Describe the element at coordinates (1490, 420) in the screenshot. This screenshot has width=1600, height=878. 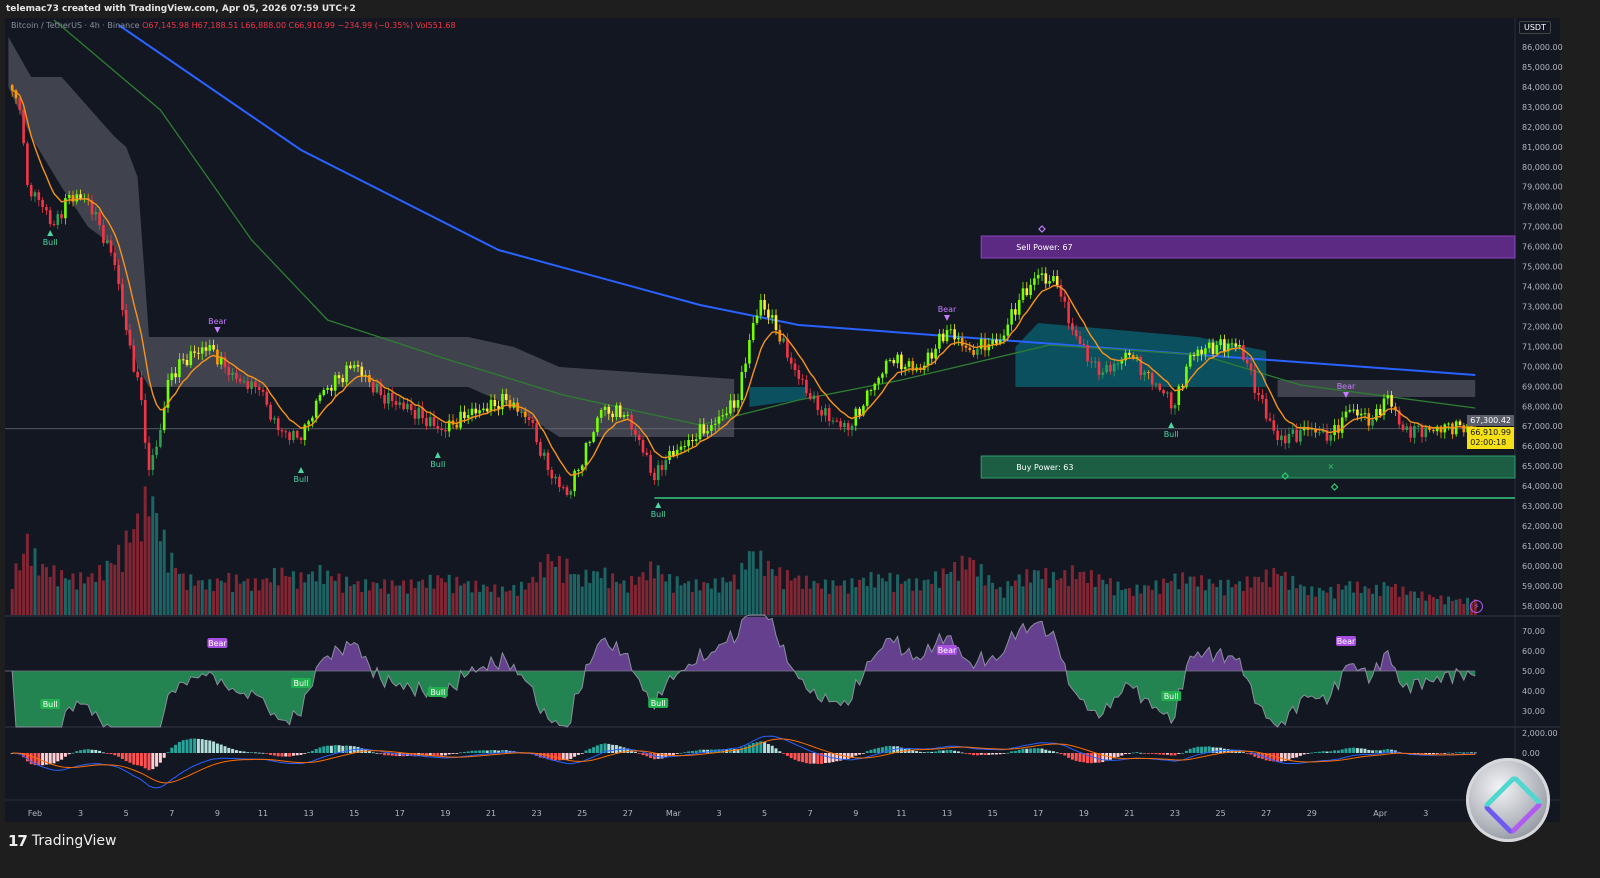
I see `prev-price-label: 67,300.42` at that location.